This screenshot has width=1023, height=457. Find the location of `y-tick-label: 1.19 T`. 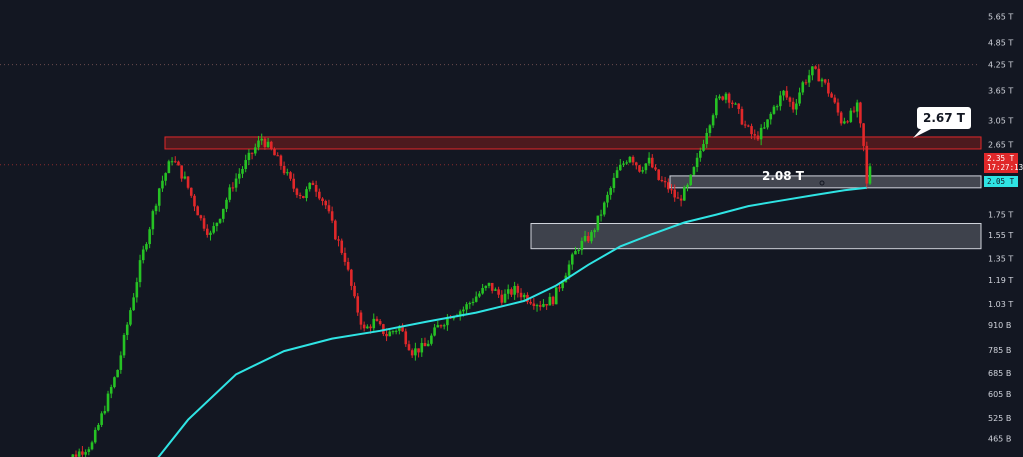

y-tick-label: 1.19 T is located at coordinates (1000, 280).